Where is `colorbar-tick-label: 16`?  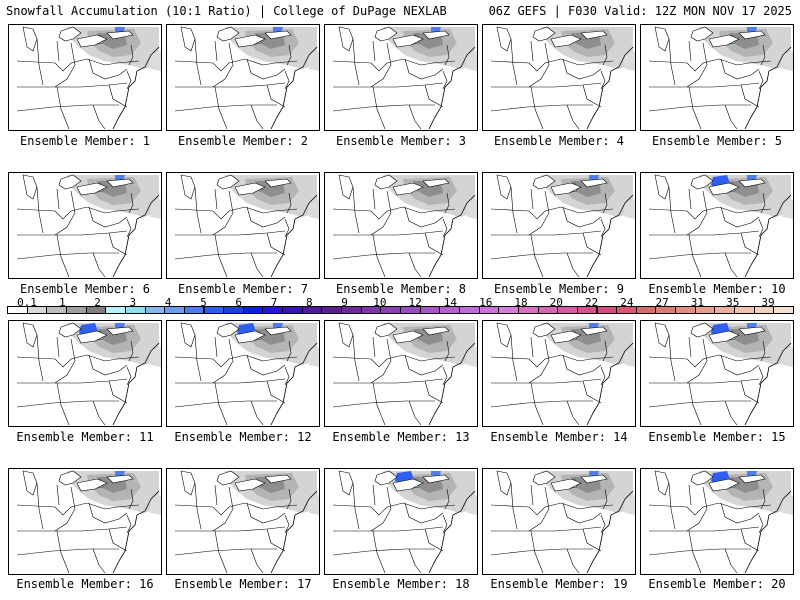 colorbar-tick-label: 16 is located at coordinates (486, 302).